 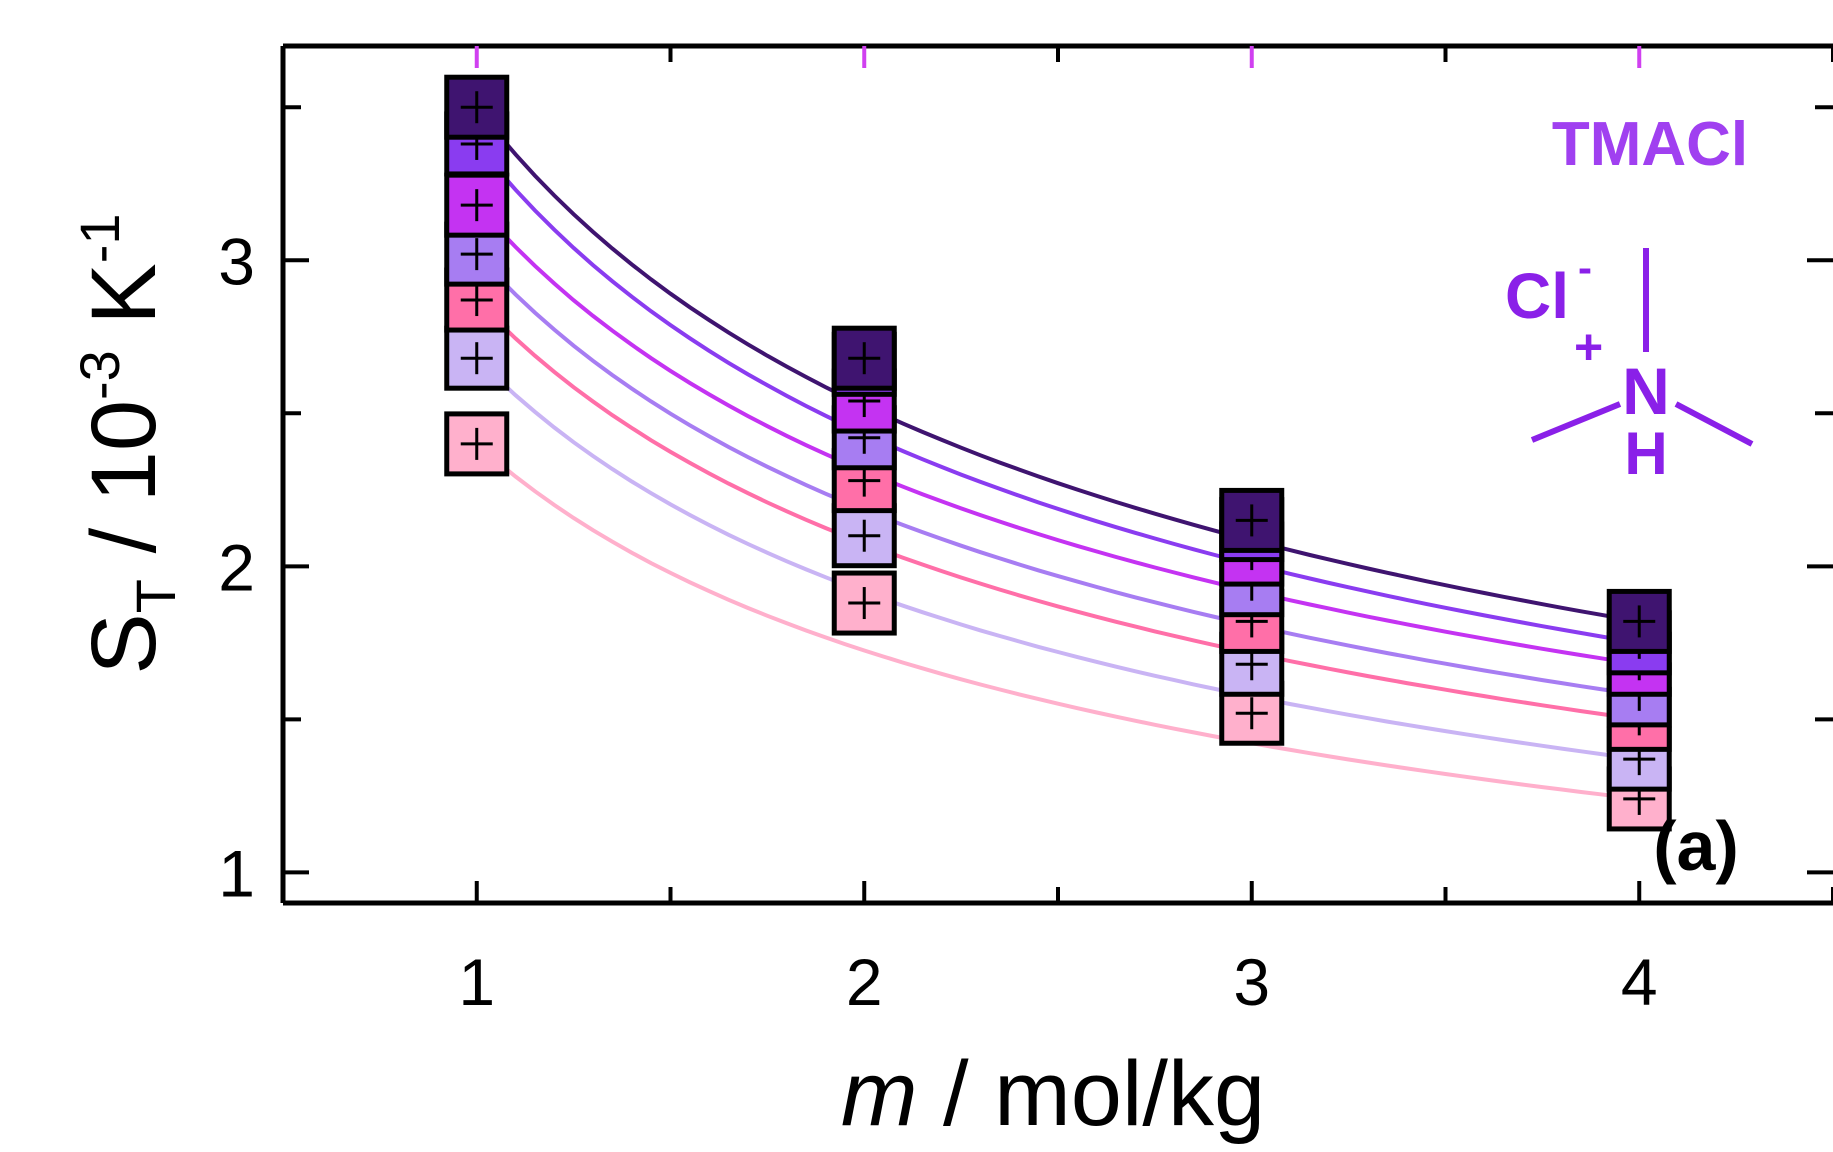 What do you see at coordinates (1251, 982) in the screenshot?
I see `x-tick-label: 3` at bounding box center [1251, 982].